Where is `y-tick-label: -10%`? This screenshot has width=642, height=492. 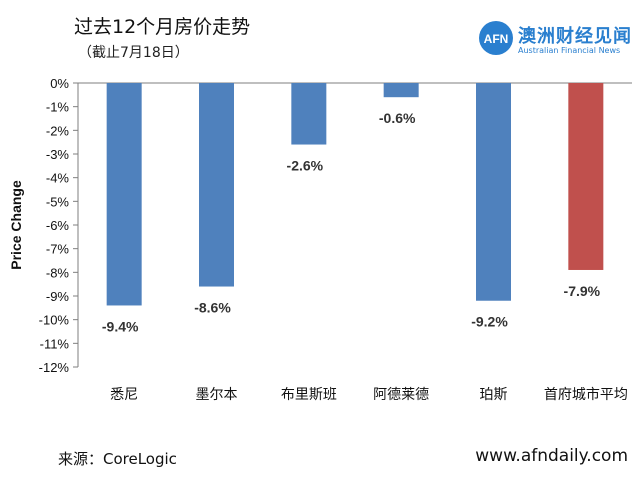
y-tick-label: -10% is located at coordinates (54, 320).